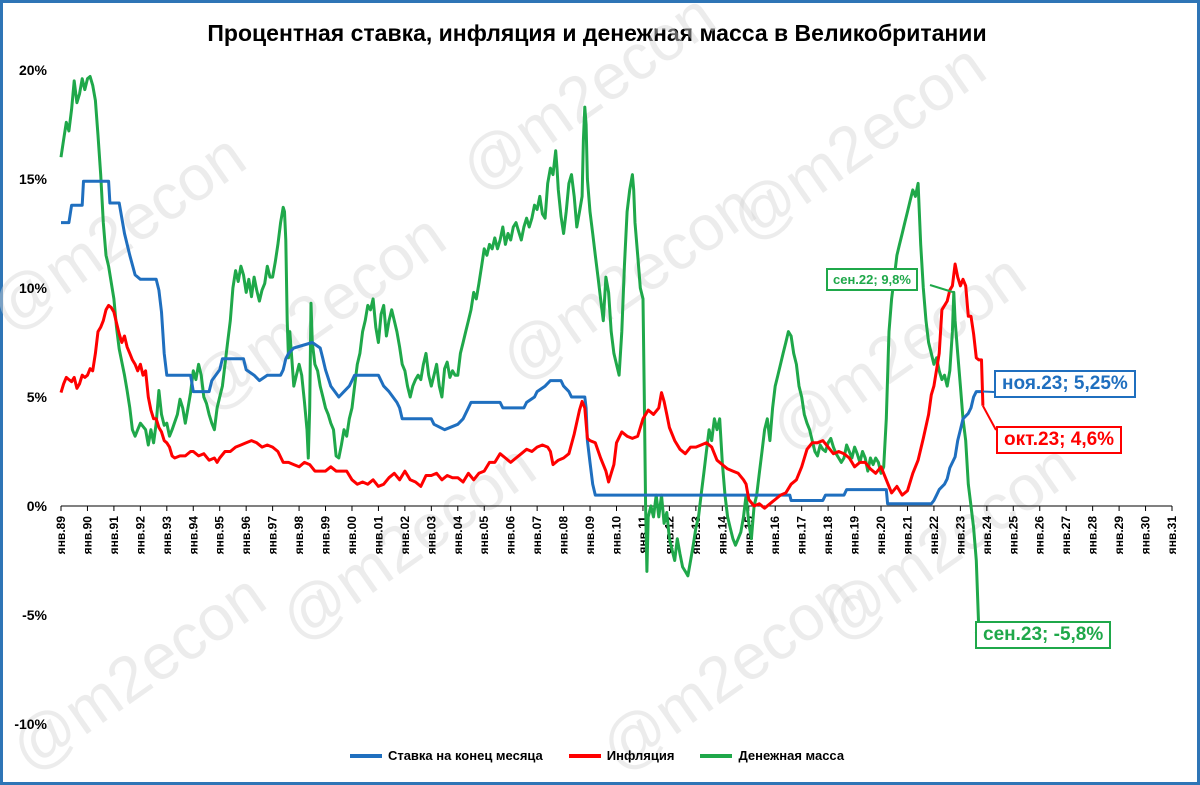 The width and height of the screenshot is (1200, 785). I want to click on x-tick-label: янв.05, so click(484, 535).